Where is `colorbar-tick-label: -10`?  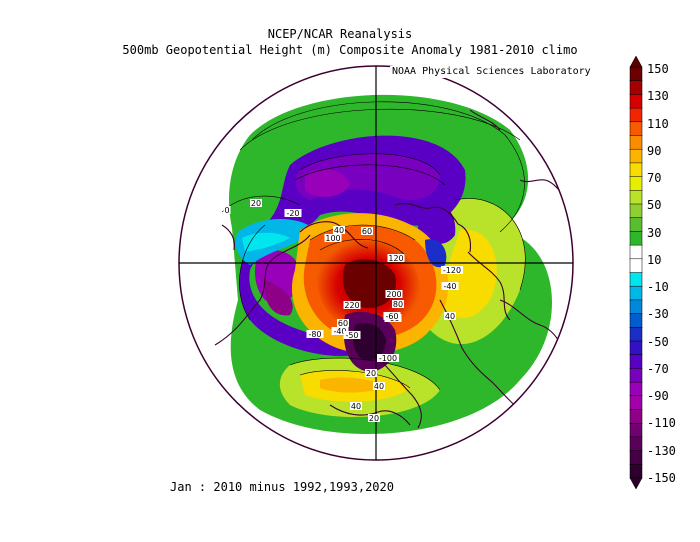 colorbar-tick-label: -10 is located at coordinates (658, 287).